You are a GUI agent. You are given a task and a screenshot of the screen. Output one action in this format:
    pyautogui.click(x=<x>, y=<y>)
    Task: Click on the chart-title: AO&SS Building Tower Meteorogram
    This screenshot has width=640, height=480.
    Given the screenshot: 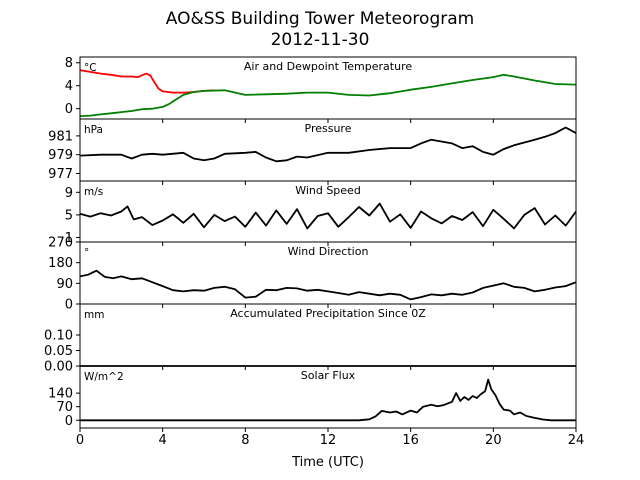 What is the action you would take?
    pyautogui.click(x=320, y=19)
    